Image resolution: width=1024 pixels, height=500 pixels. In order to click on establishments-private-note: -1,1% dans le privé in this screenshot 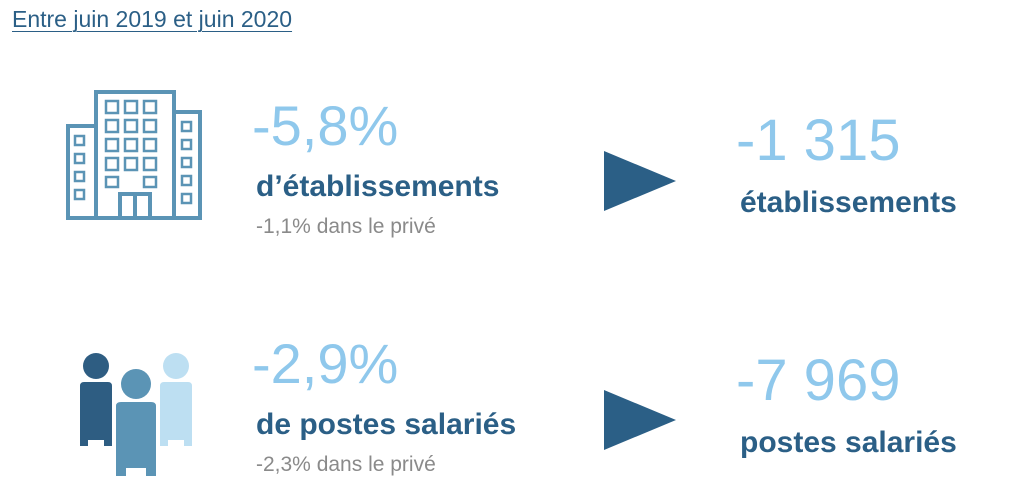, I will do `click(346, 226)`.